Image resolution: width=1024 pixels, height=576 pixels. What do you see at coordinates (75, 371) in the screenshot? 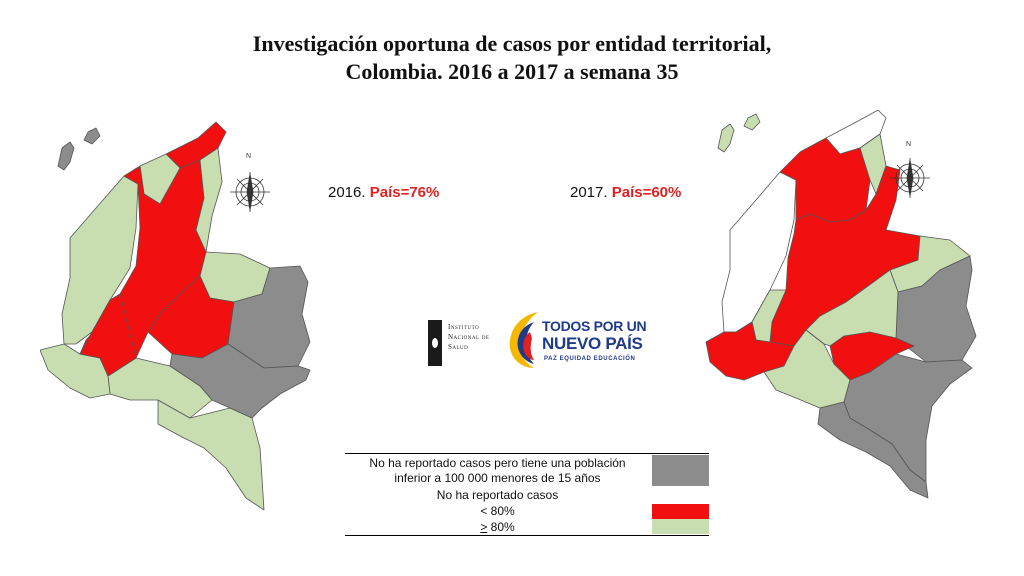
I see `region-narino` at bounding box center [75, 371].